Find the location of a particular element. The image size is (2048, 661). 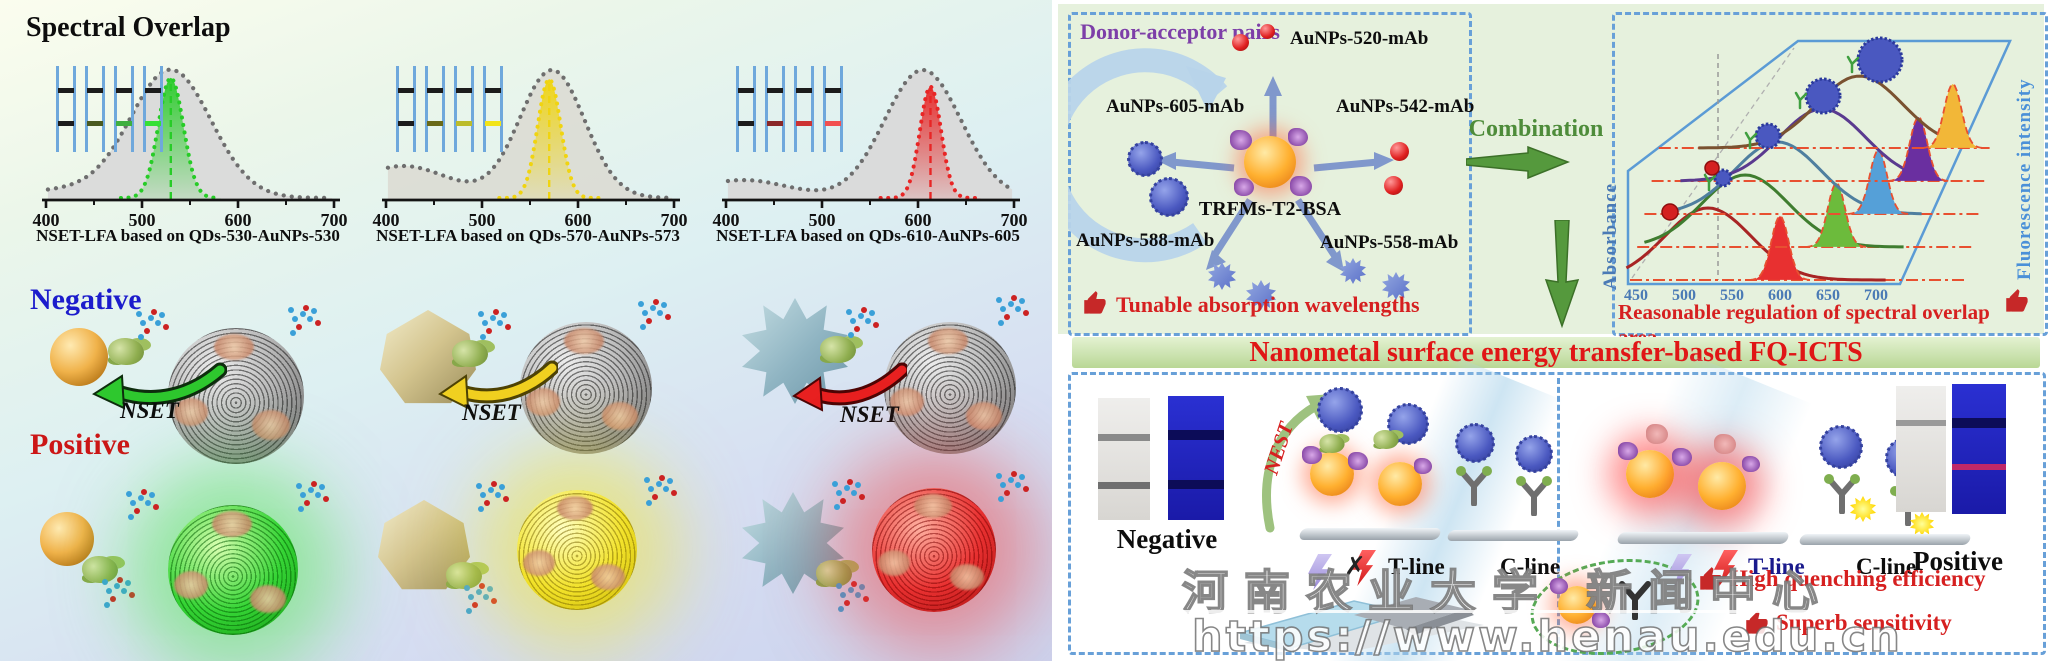

antibody-icon is located at coordinates (1635, 600).